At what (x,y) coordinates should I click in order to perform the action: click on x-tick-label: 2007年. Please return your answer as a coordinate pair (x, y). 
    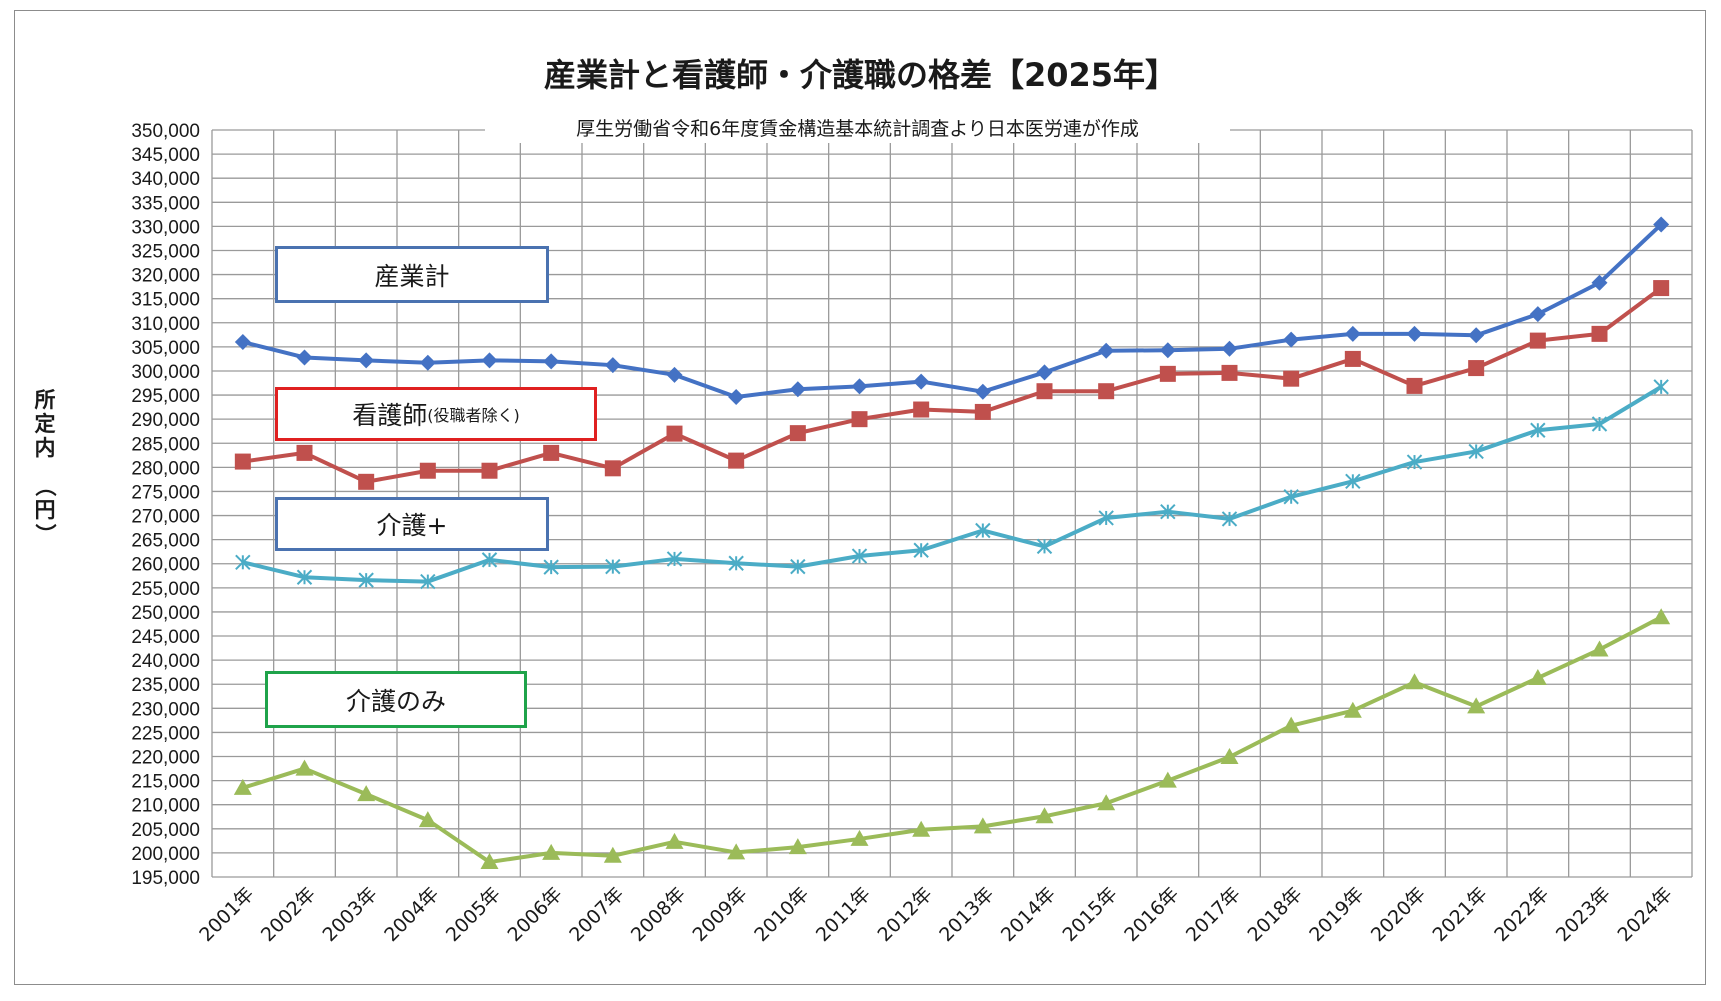
    Looking at the image, I should click on (596, 914).